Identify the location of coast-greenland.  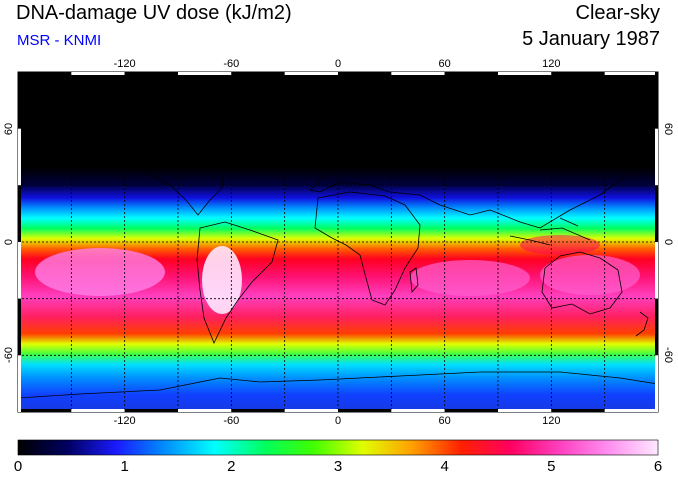
(295, 122).